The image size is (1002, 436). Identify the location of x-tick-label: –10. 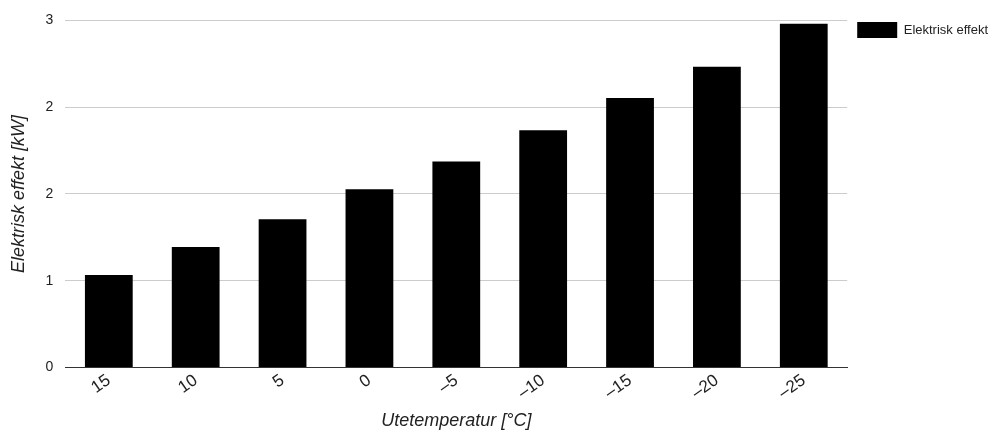
(531, 386).